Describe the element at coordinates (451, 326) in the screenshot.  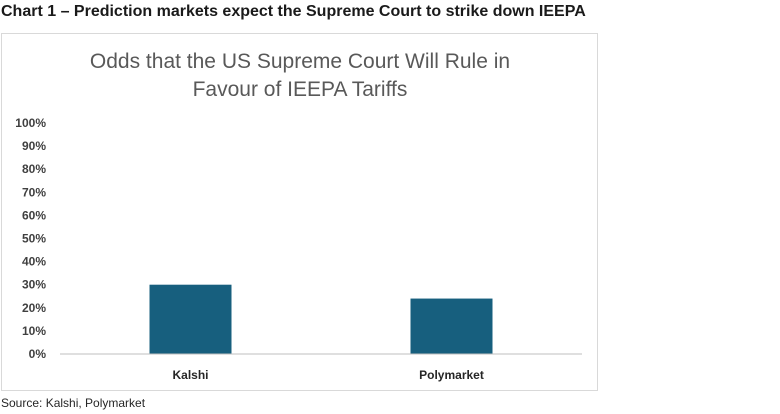
I see `bar-polymarket` at that location.